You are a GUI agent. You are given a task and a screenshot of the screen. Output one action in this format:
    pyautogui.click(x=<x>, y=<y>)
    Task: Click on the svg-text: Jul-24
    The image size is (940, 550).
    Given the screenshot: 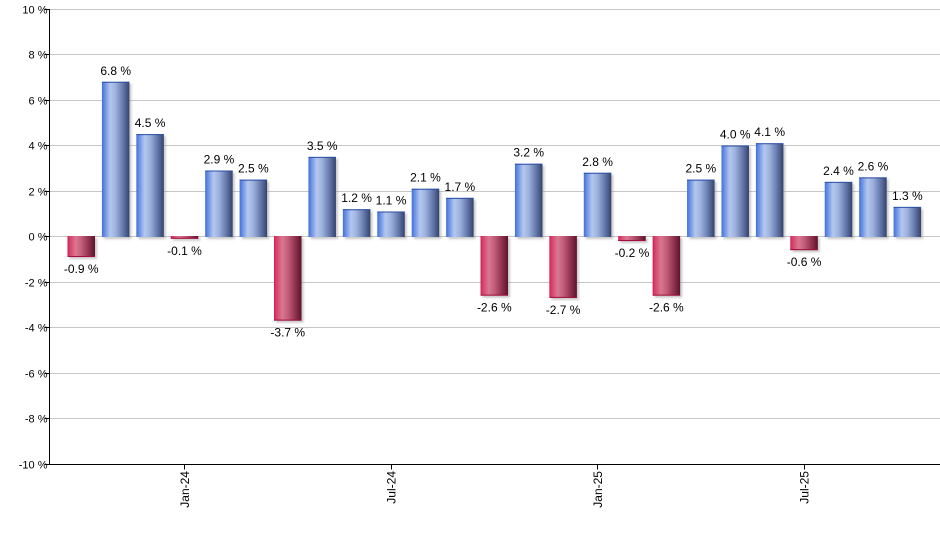 What is the action you would take?
    pyautogui.click(x=391, y=487)
    